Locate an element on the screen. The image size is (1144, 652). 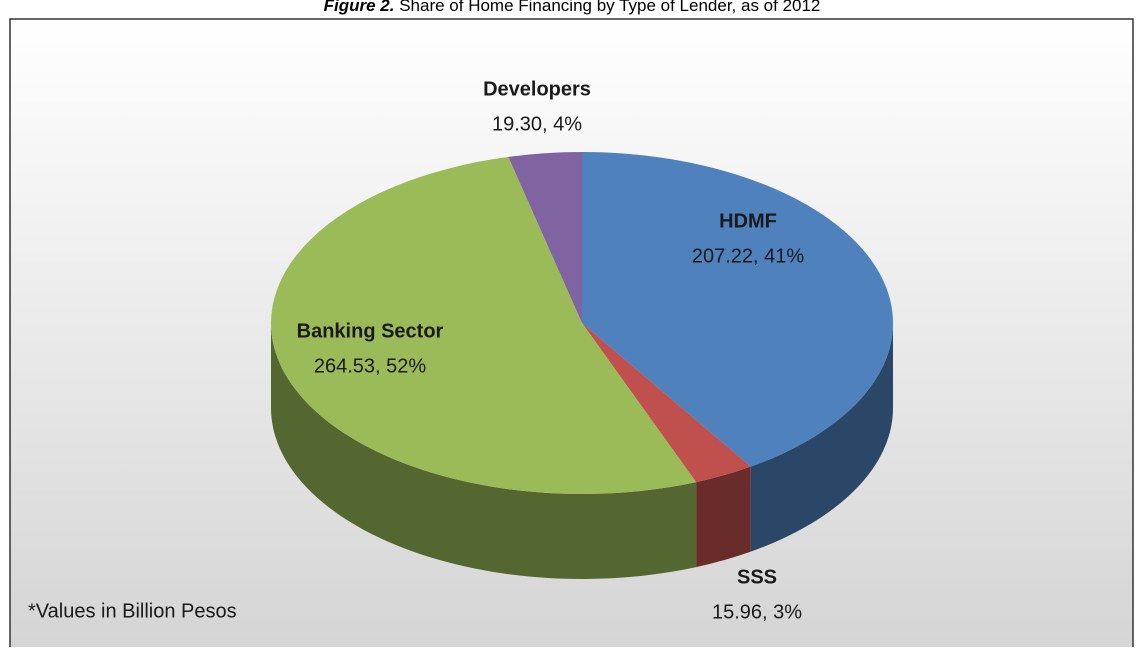
slice-category: SSS is located at coordinates (757, 577).